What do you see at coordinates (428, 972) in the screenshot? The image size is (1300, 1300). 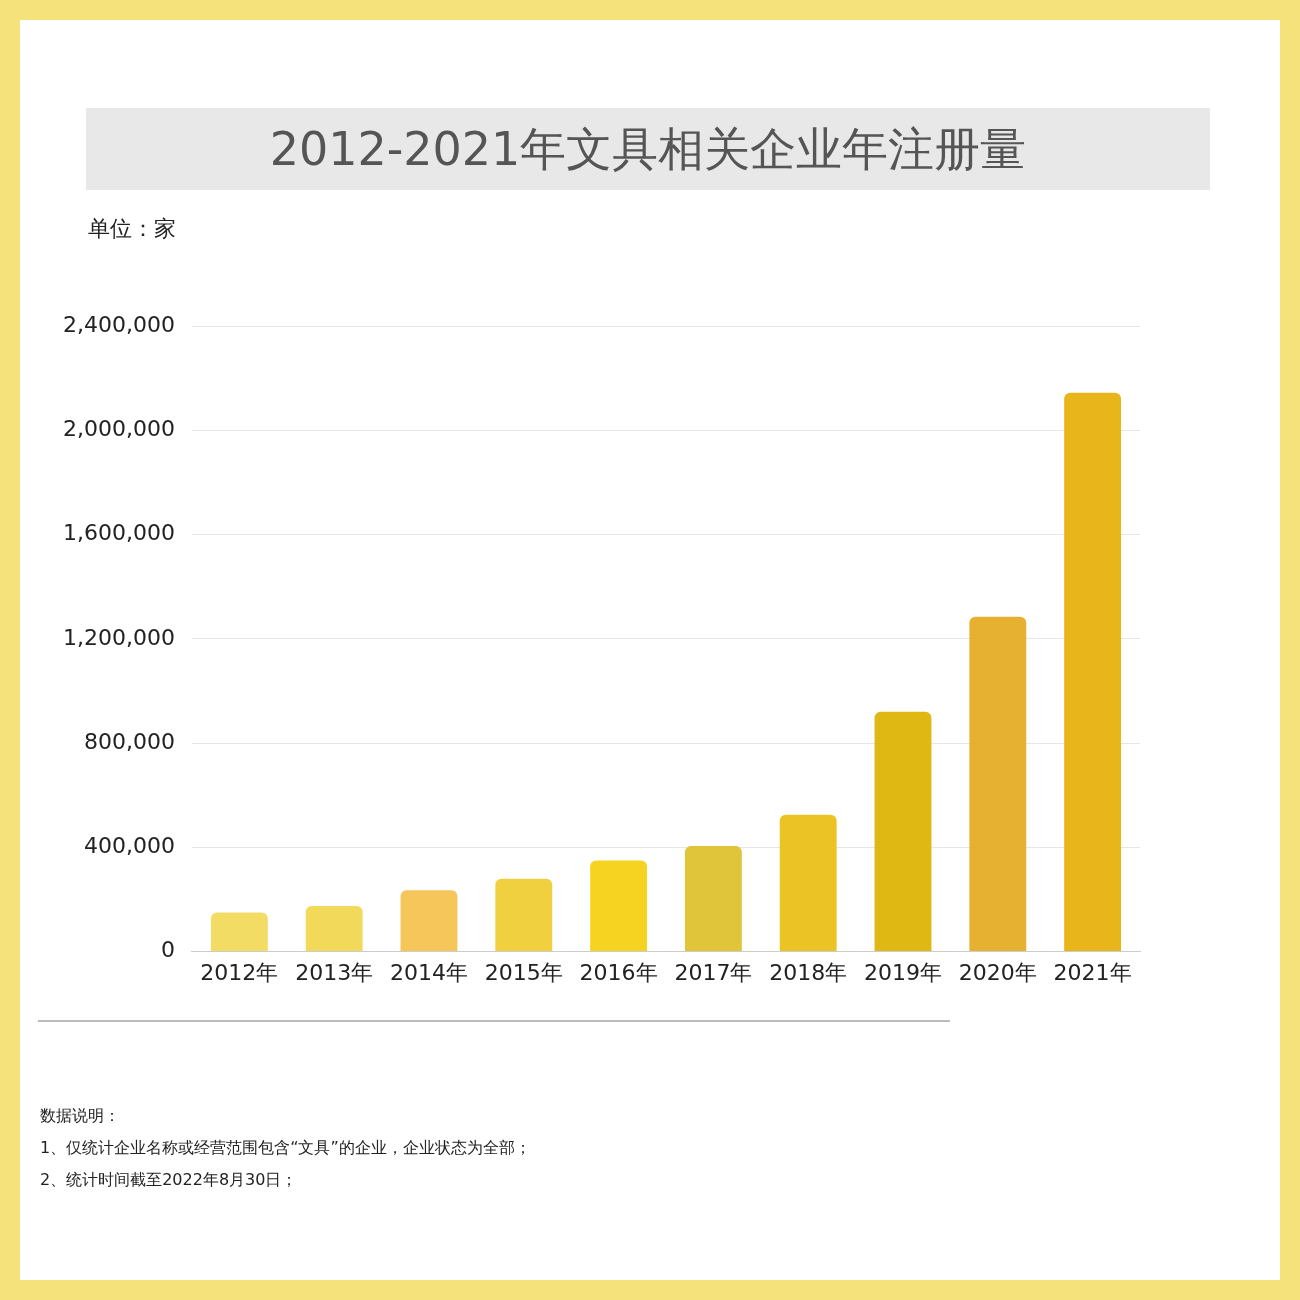 I see `x-tick-label: 2014年` at bounding box center [428, 972].